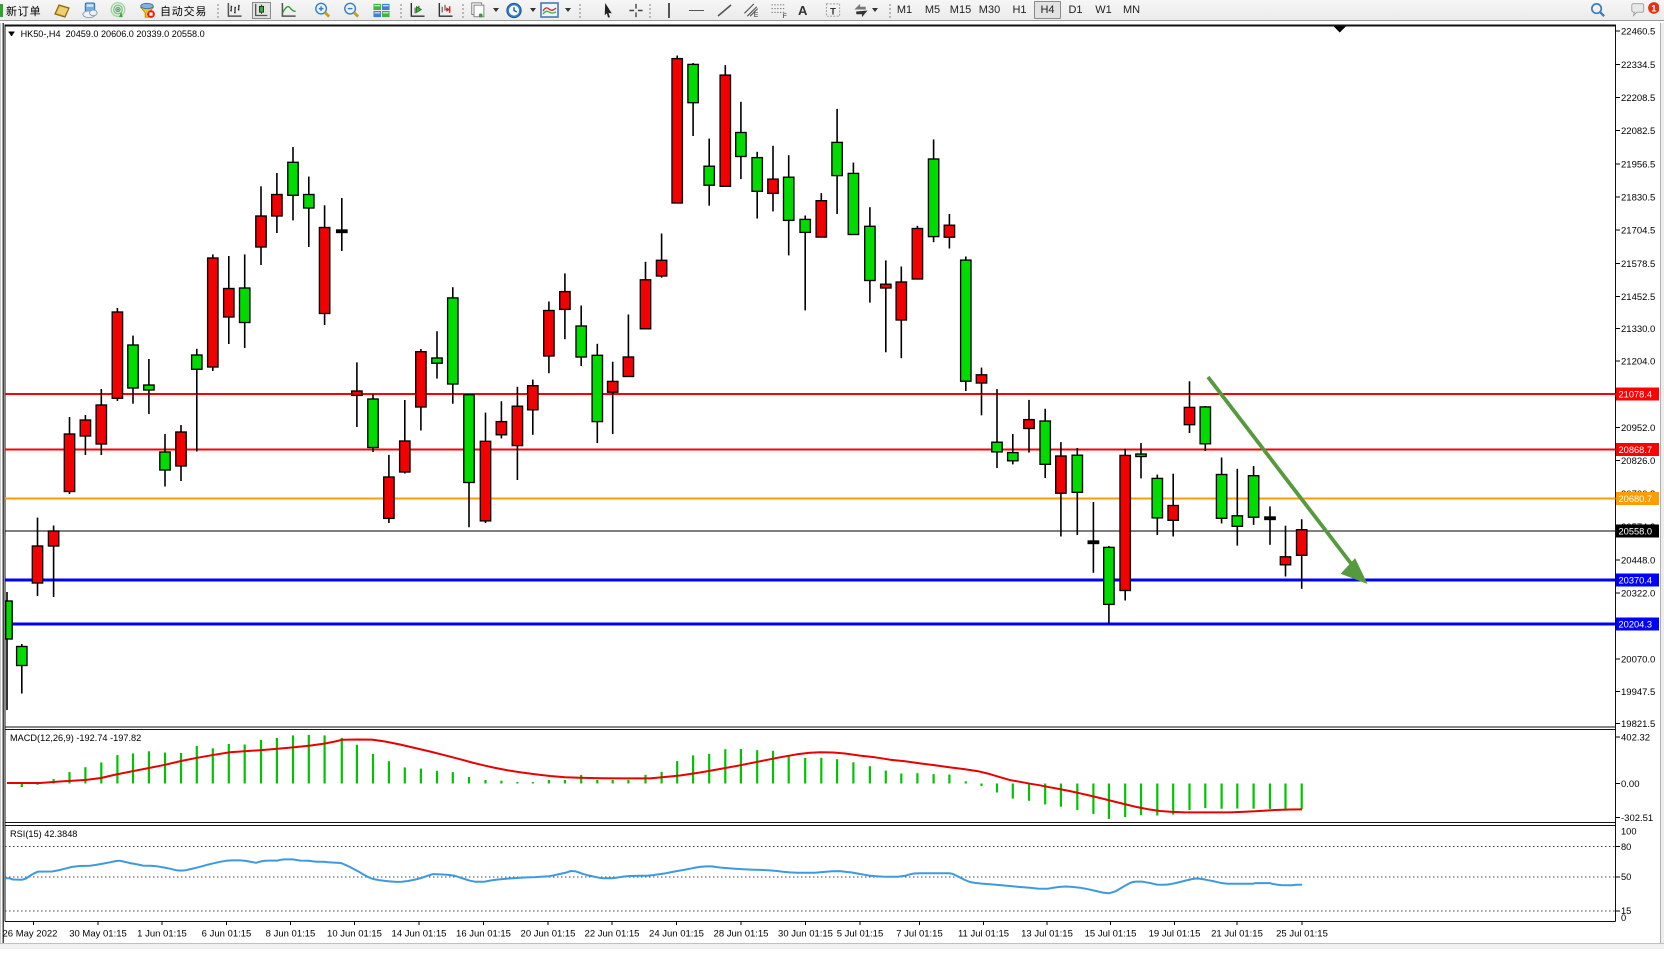  What do you see at coordinates (1638, 660) in the screenshot?
I see `svg-text: 20070.0` at bounding box center [1638, 660].